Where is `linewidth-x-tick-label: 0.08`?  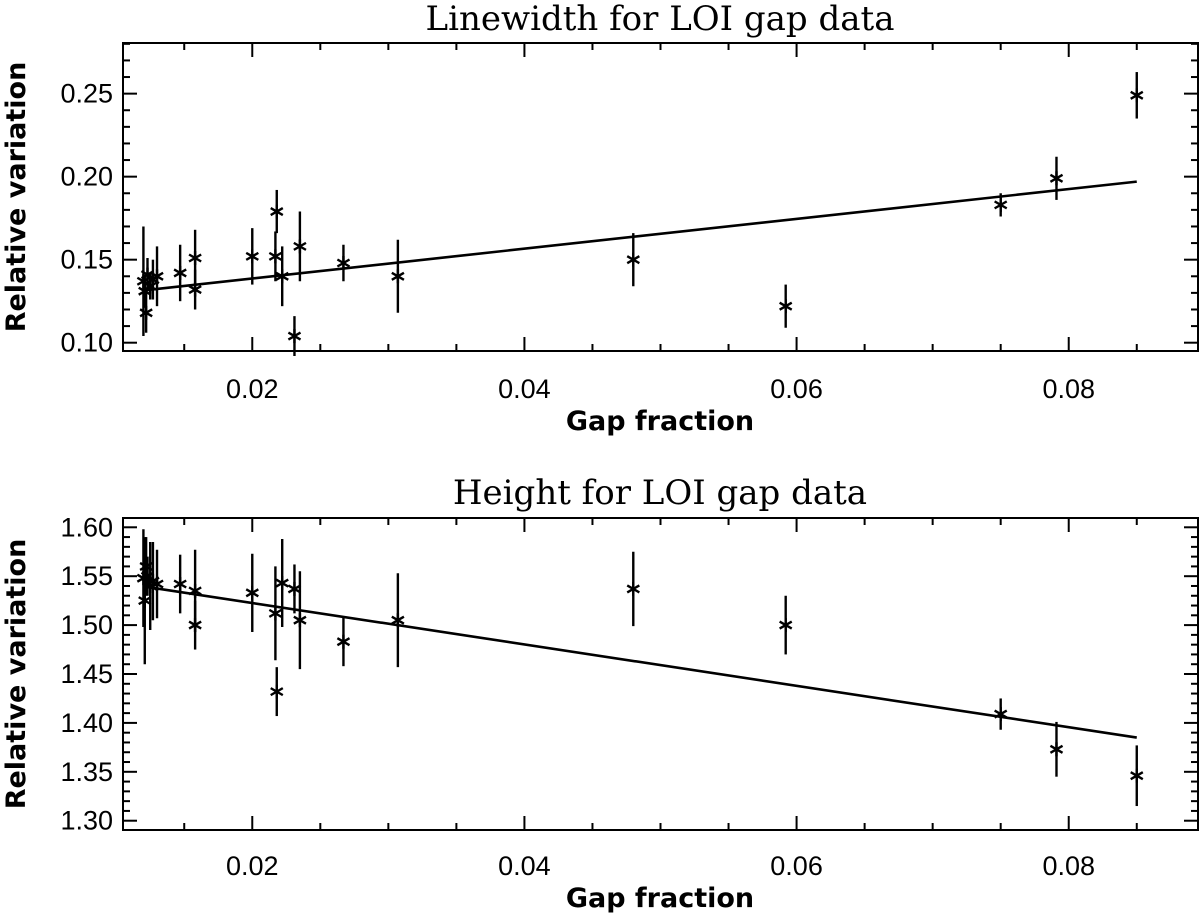
linewidth-x-tick-label: 0.08 is located at coordinates (1068, 389).